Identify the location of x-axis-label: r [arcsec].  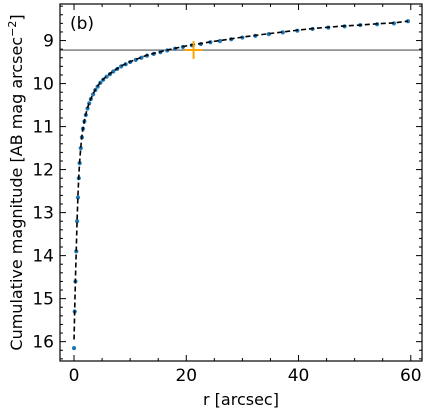
(241, 399).